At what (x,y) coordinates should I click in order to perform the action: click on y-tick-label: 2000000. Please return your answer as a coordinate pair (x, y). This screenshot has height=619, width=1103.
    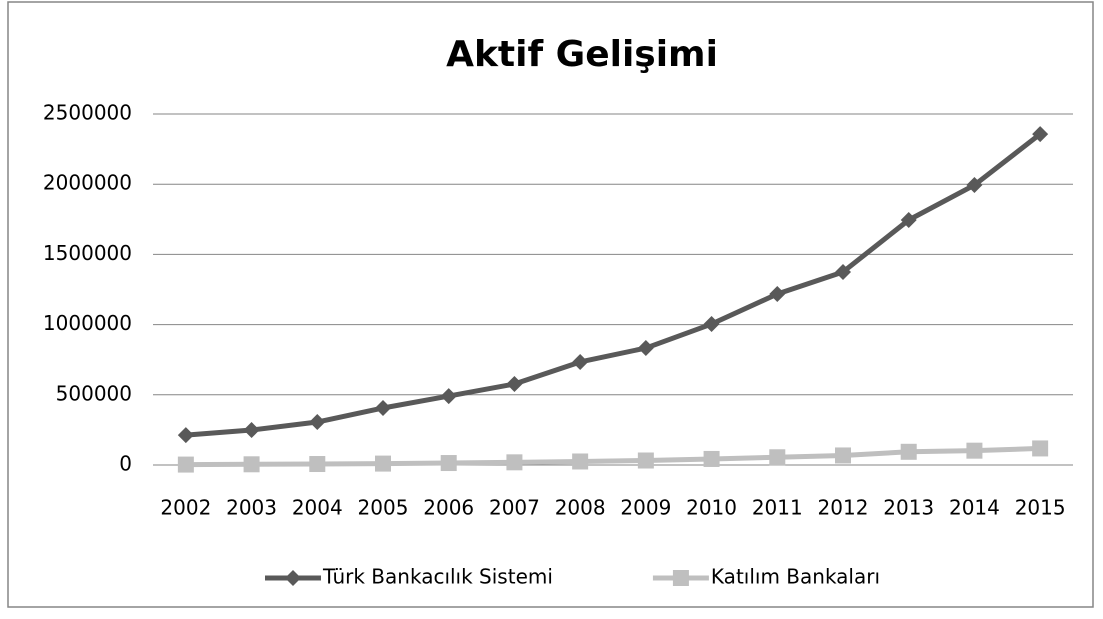
    Looking at the image, I should click on (87, 183).